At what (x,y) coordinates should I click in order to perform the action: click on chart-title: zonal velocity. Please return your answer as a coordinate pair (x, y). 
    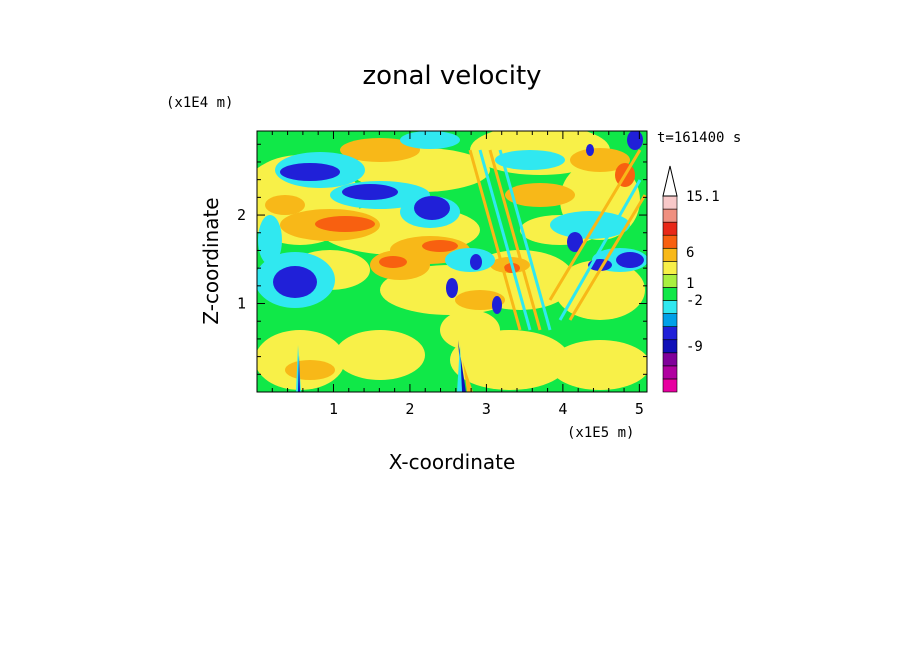
    Looking at the image, I should click on (451, 76).